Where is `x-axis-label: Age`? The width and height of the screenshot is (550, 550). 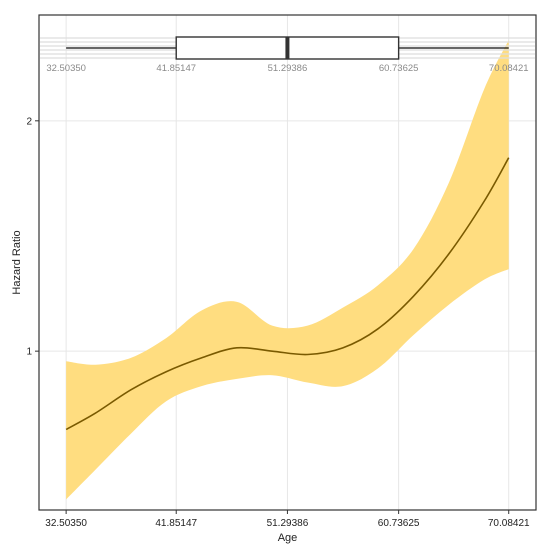
x-axis-label: Age is located at coordinates (288, 538).